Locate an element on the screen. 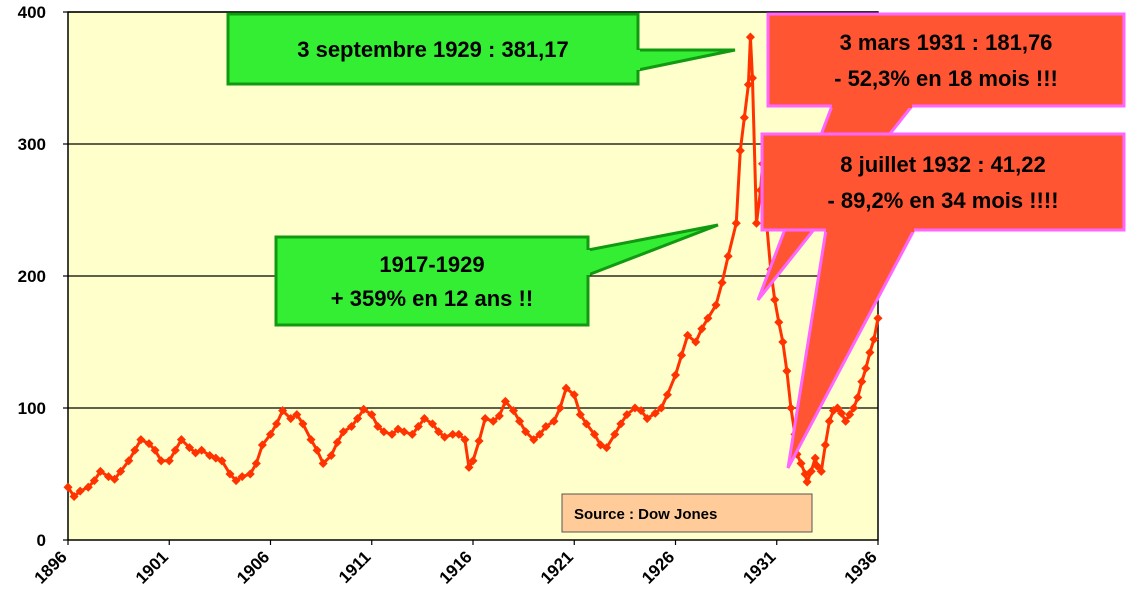  x-tick-label: 1906 is located at coordinates (253, 567).